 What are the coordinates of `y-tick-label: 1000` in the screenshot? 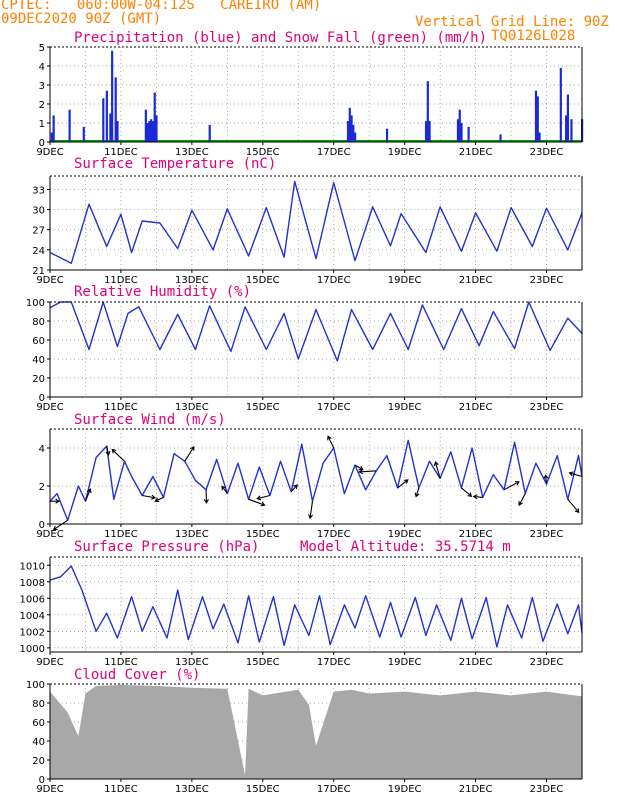 It's located at (32, 649).